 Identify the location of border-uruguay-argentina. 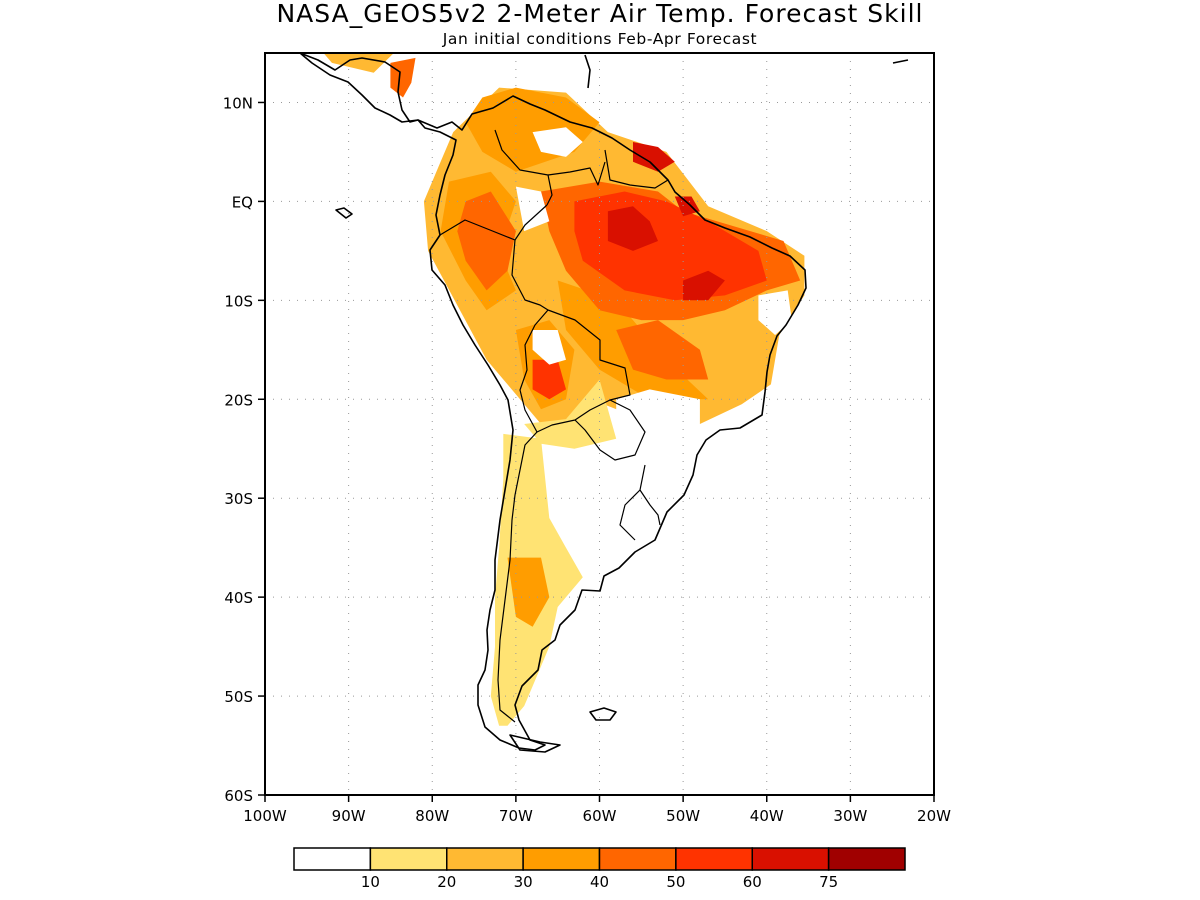
(630, 515).